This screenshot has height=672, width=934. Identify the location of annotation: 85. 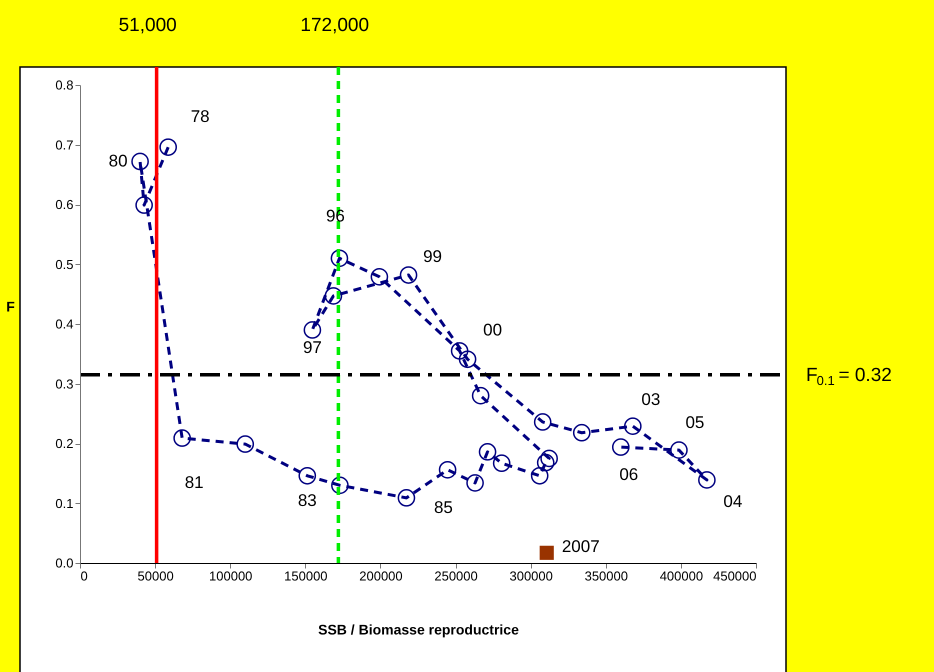
(443, 507).